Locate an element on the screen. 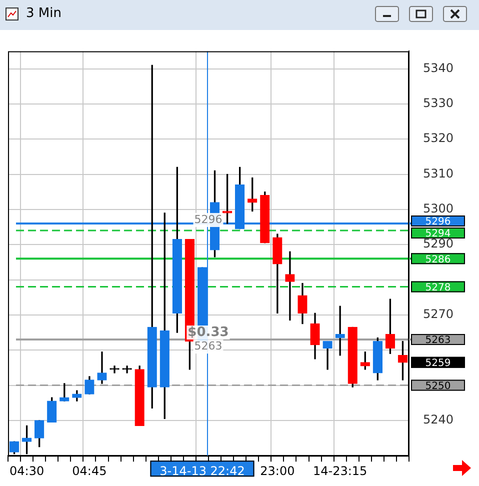 The height and width of the screenshot is (486, 479). ref-line-label: 5296 is located at coordinates (438, 222).